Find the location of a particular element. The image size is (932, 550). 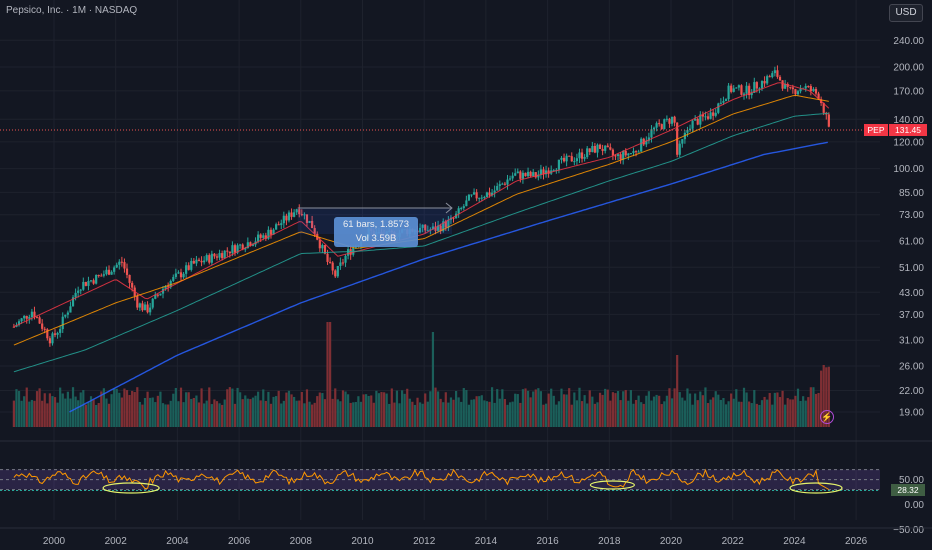

price-tick-label: 100.00 is located at coordinates (908, 169).